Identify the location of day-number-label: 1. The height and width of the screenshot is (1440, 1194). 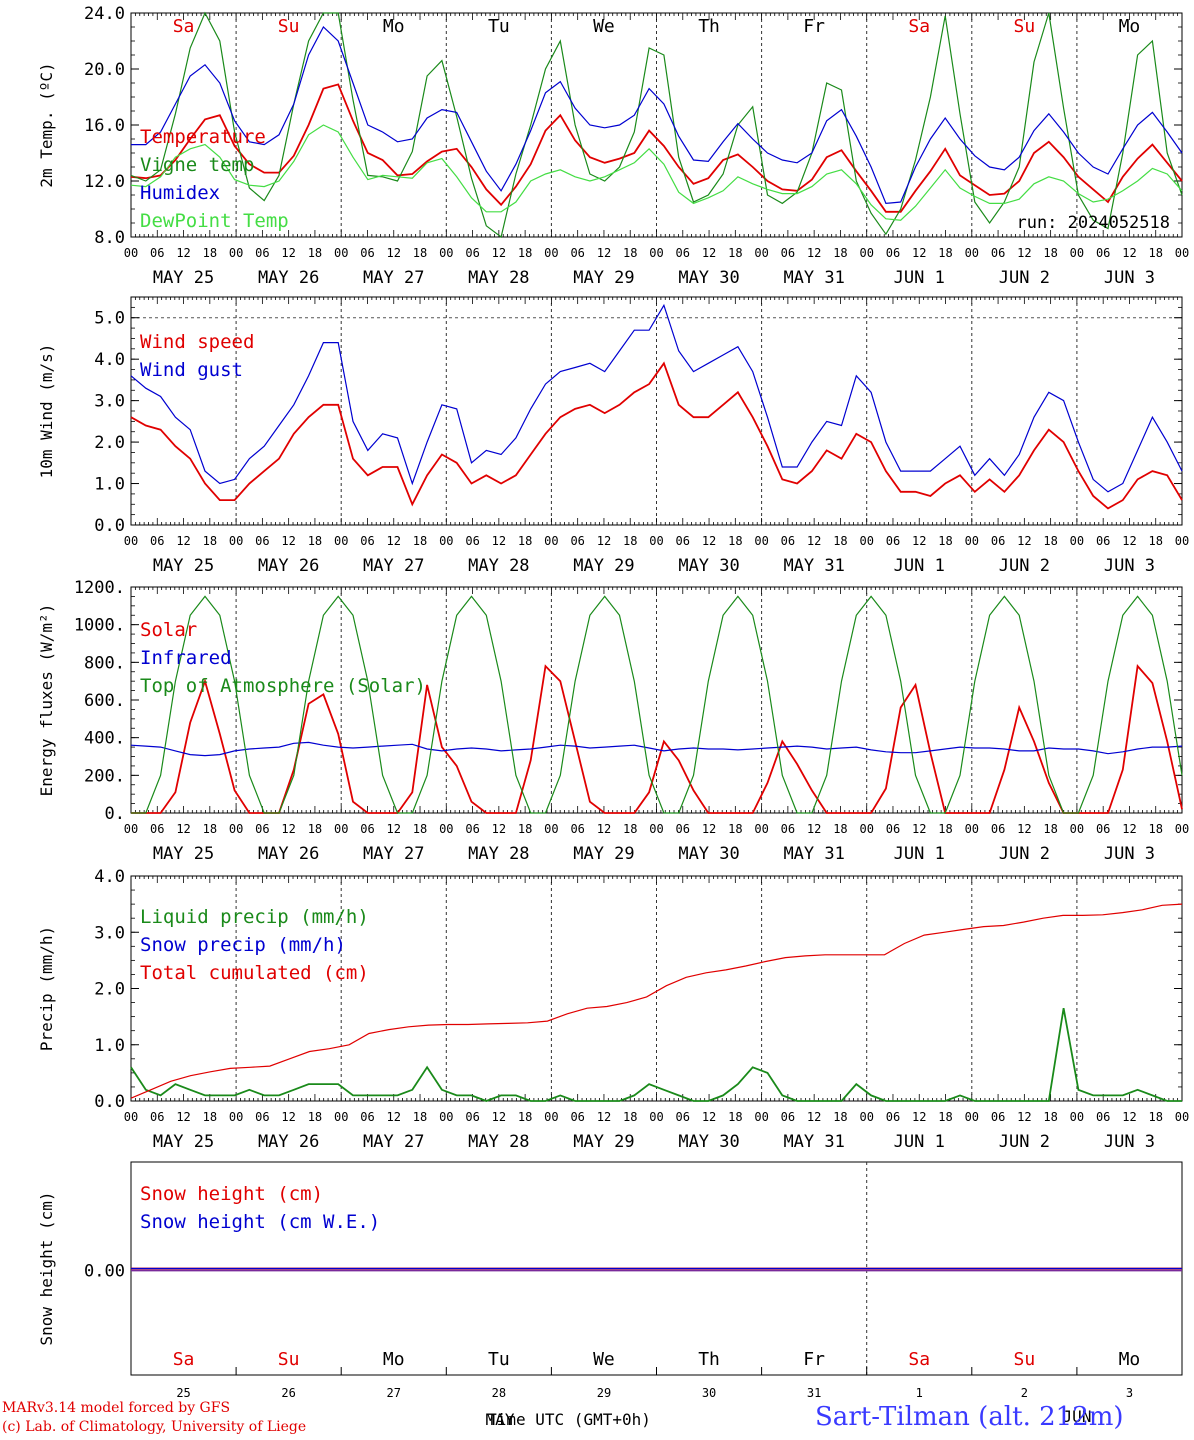
(919, 1393).